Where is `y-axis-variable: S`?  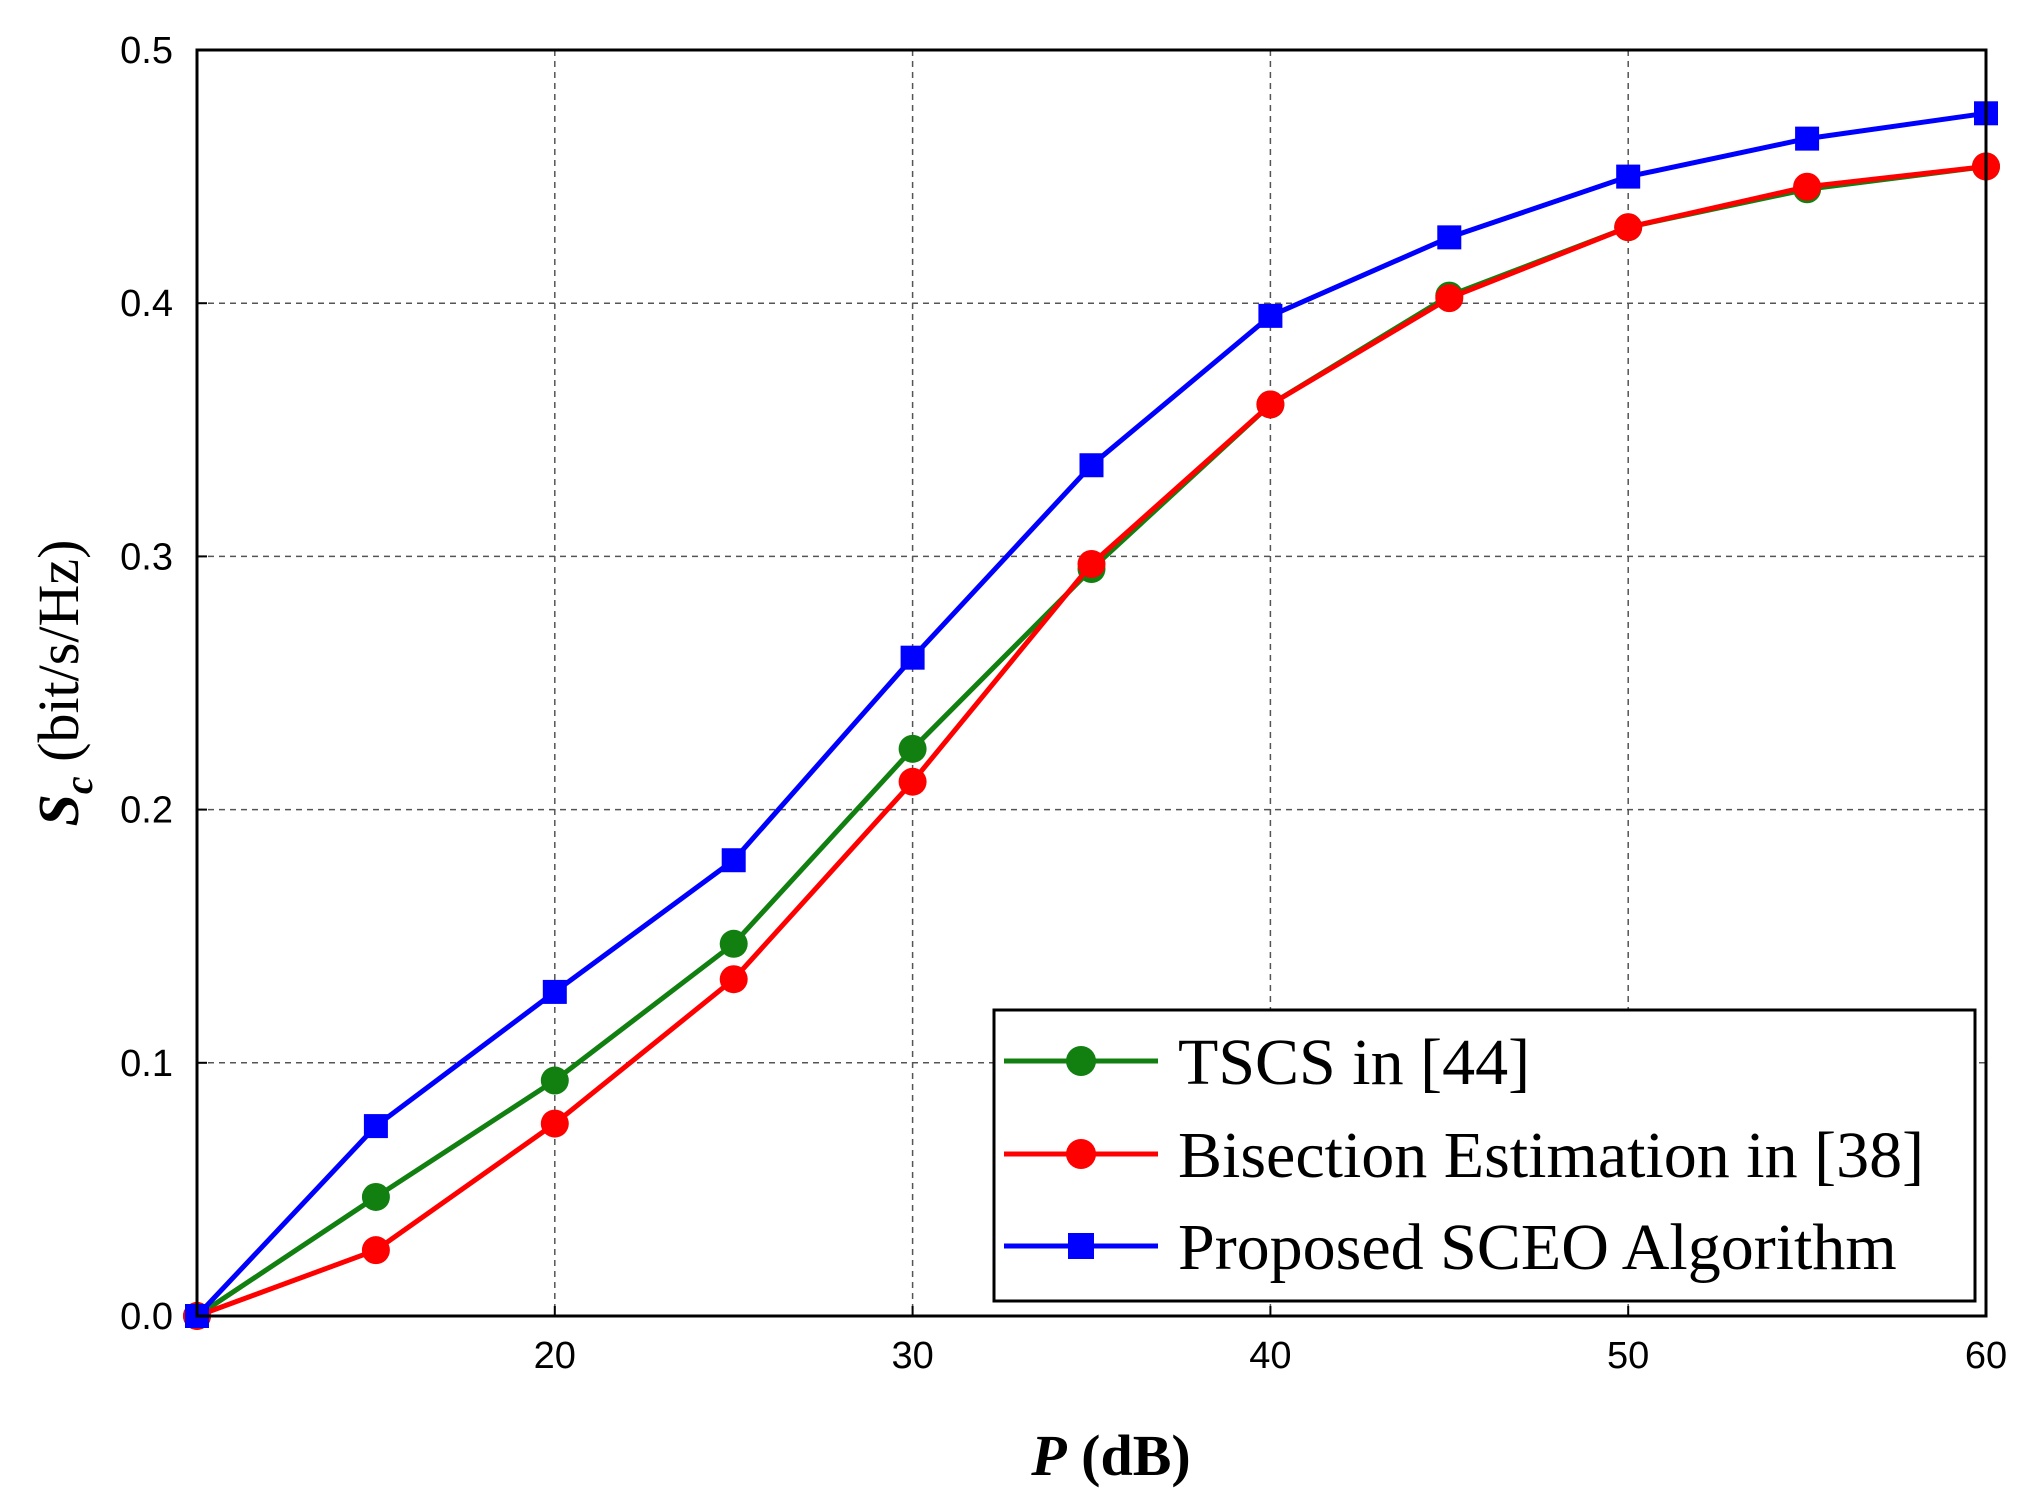
y-axis-variable: S is located at coordinates (58, 810).